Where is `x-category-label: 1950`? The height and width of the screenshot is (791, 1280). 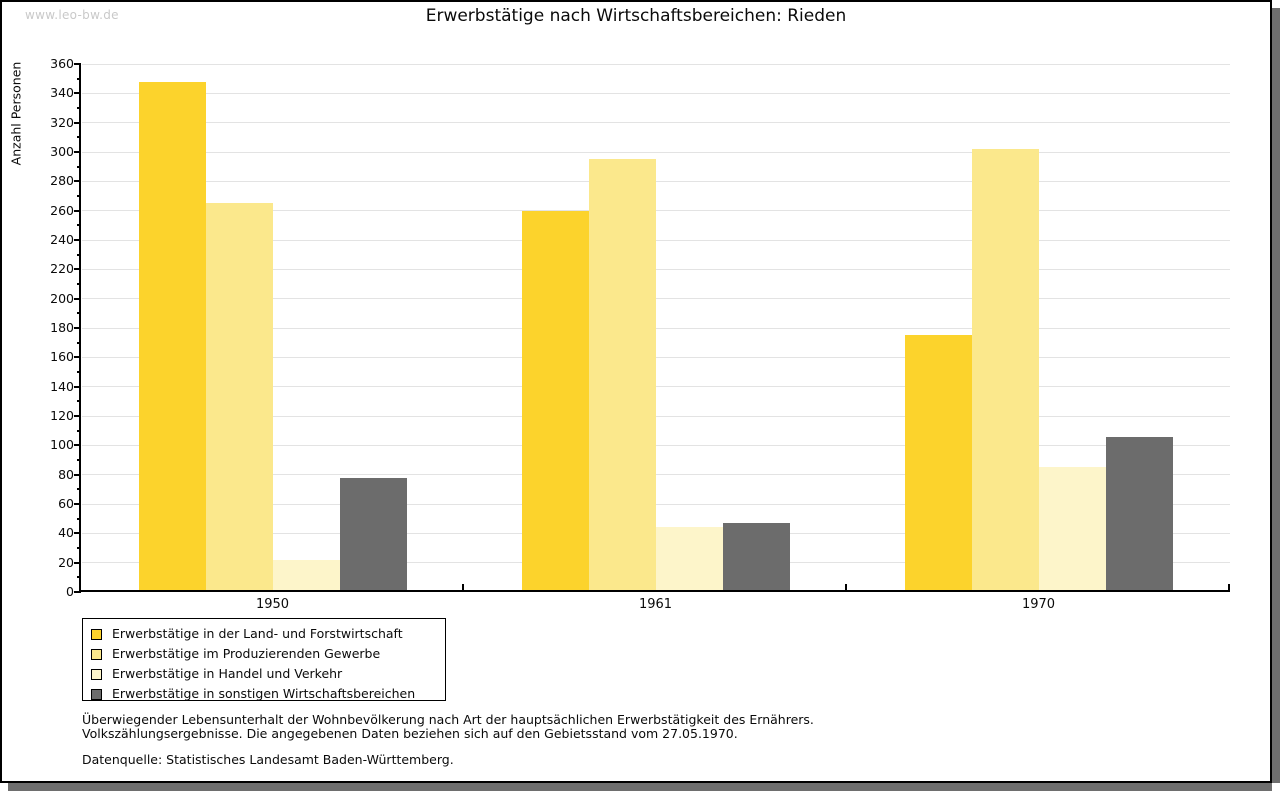 x-category-label: 1950 is located at coordinates (272, 604).